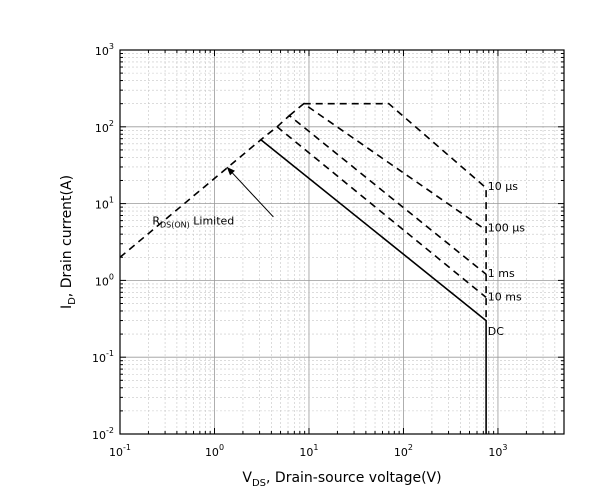 This screenshot has width=603, height=495. What do you see at coordinates (104, 280) in the screenshot?
I see `y-tick-label: 10⁰` at bounding box center [104, 280].